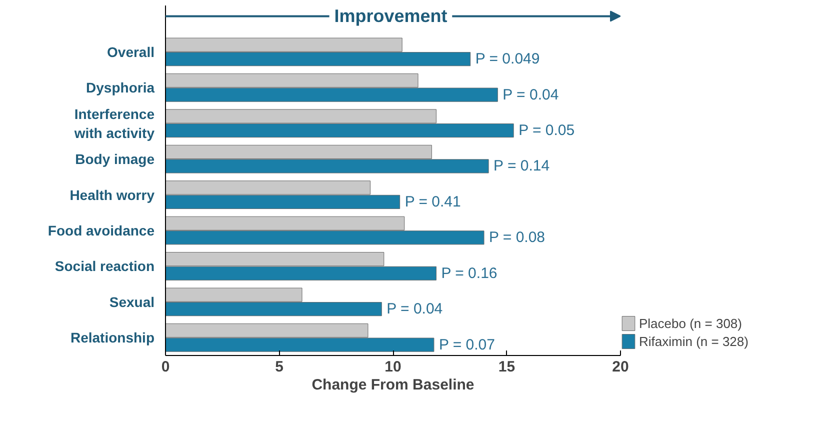 Image resolution: width=820 pixels, height=423 pixels. Describe the element at coordinates (132, 302) in the screenshot. I see `y-tick-label: Sexual` at that location.